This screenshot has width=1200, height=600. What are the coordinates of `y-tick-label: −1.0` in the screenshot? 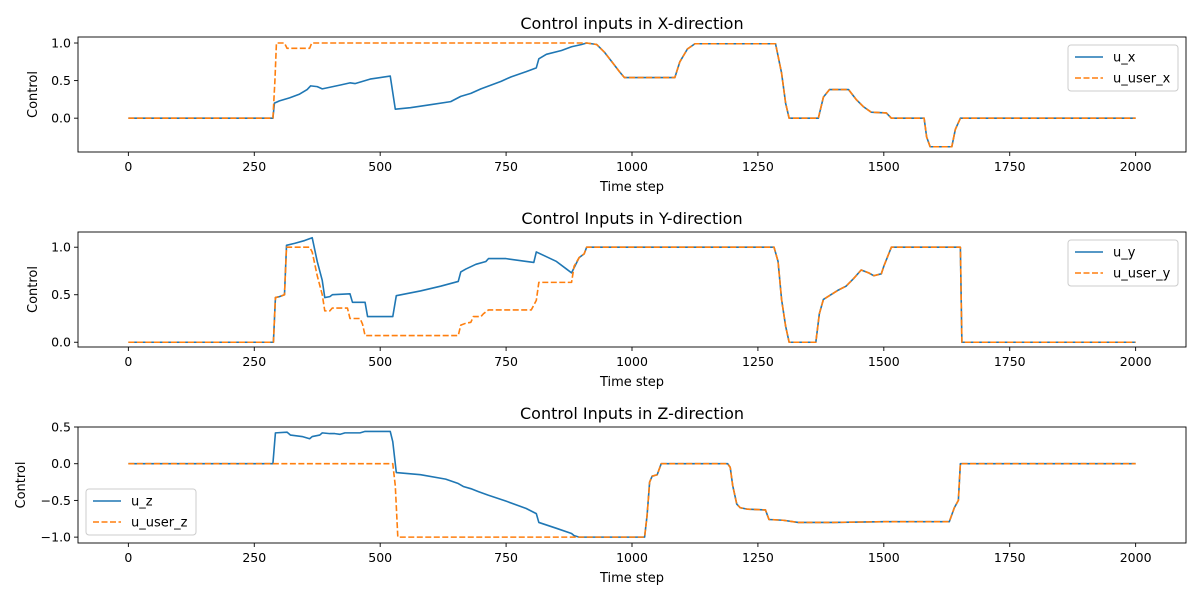 It's located at (56, 537).